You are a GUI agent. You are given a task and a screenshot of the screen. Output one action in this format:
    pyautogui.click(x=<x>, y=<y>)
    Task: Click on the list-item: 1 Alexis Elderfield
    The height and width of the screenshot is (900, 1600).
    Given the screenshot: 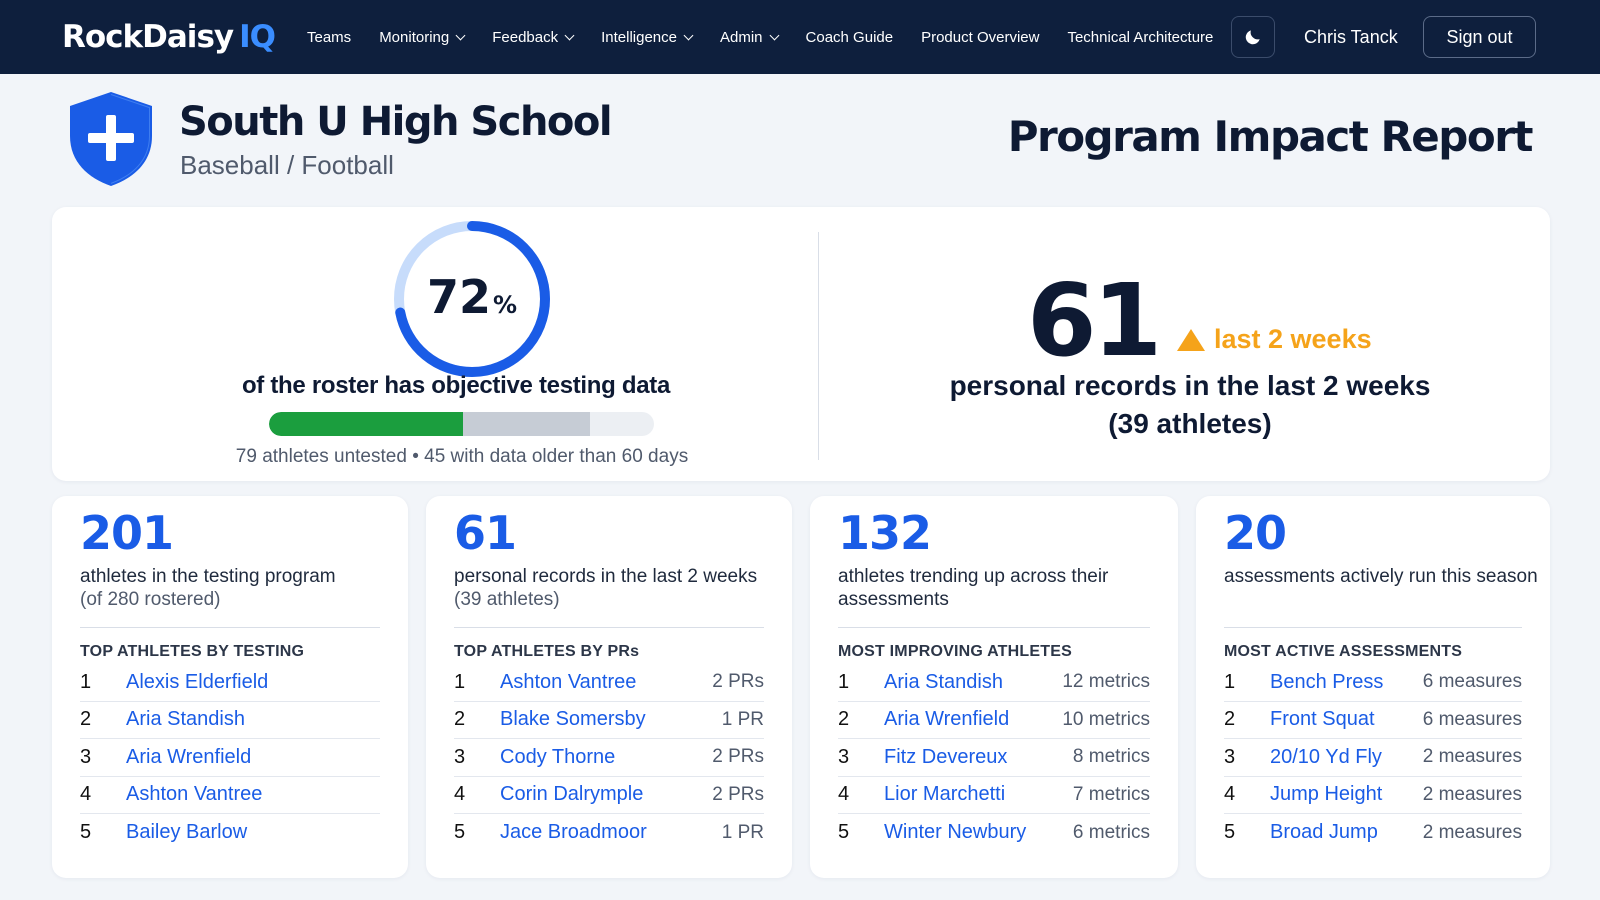 What is the action you would take?
    pyautogui.click(x=230, y=683)
    